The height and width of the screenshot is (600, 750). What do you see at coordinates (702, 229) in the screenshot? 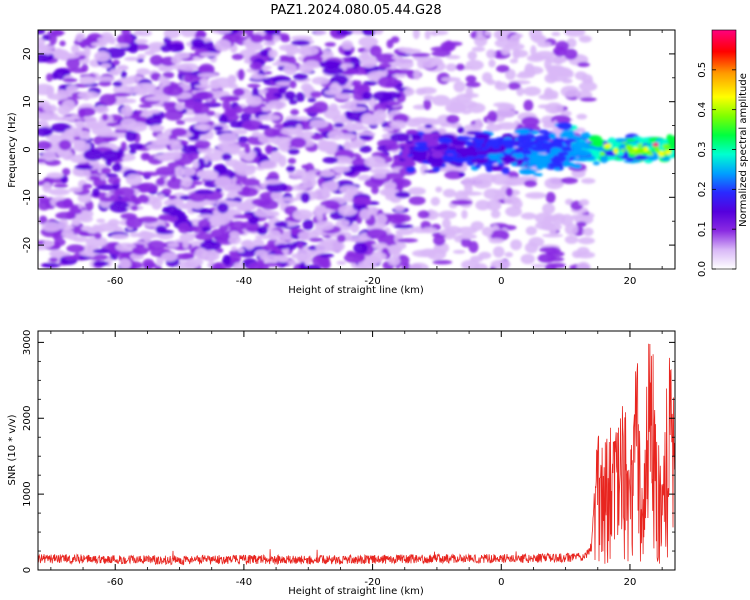
I see `colorbar-tick-label: 0.1` at bounding box center [702, 229].